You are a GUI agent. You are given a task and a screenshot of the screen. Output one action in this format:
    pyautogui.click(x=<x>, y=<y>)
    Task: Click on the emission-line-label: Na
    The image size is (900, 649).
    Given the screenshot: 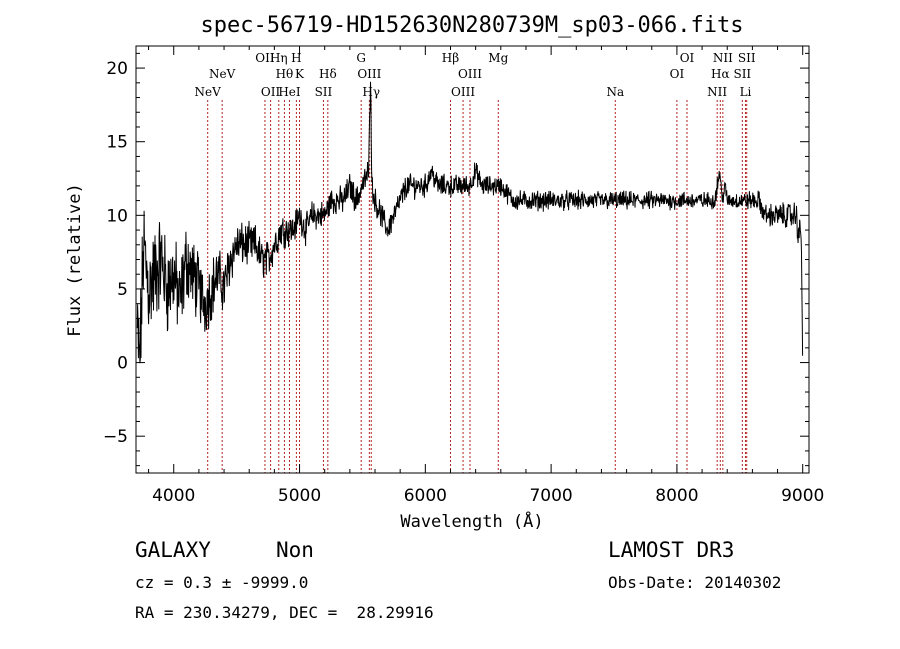 What is the action you would take?
    pyautogui.click(x=615, y=92)
    